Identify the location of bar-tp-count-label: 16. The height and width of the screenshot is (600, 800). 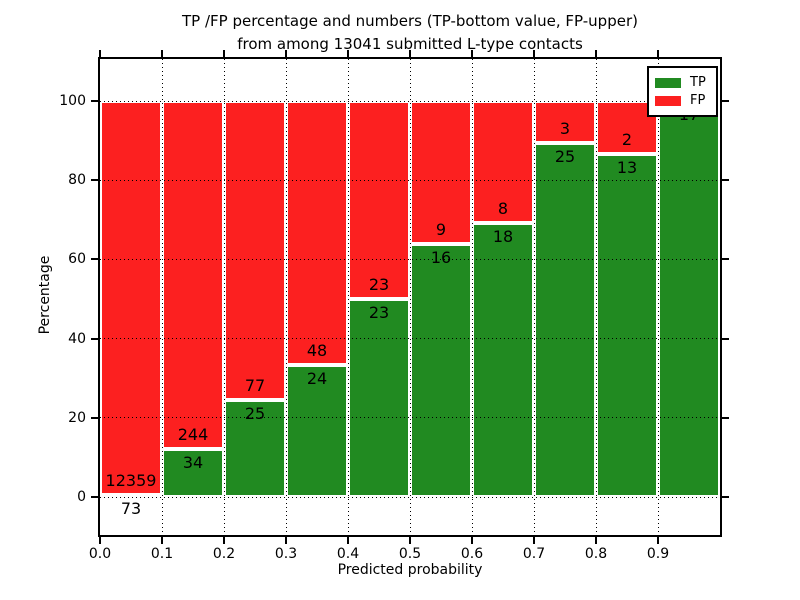
(441, 257).